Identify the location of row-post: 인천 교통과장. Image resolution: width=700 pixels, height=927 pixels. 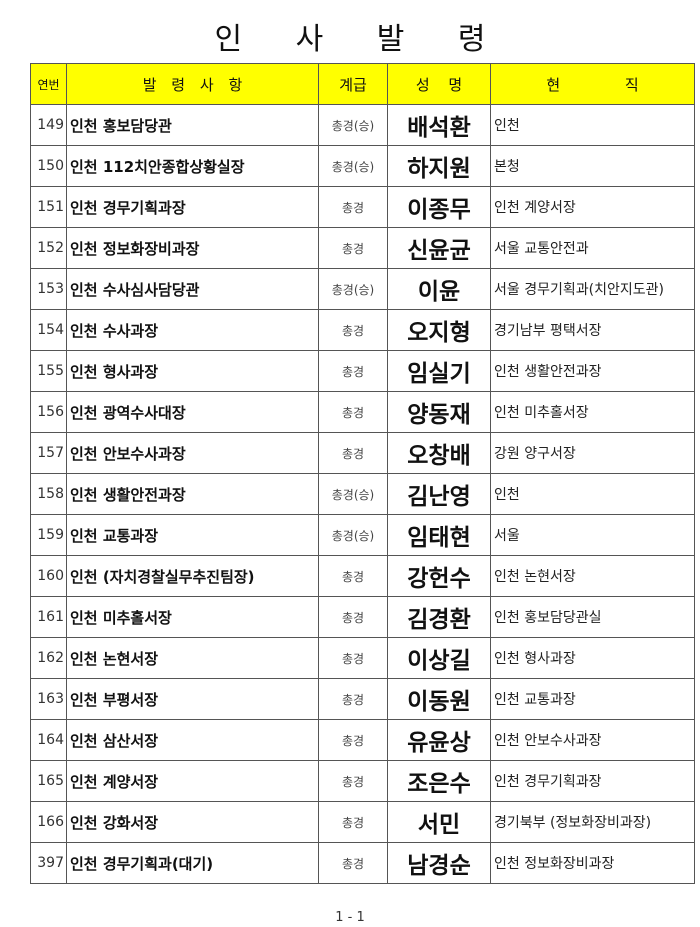
(192, 535).